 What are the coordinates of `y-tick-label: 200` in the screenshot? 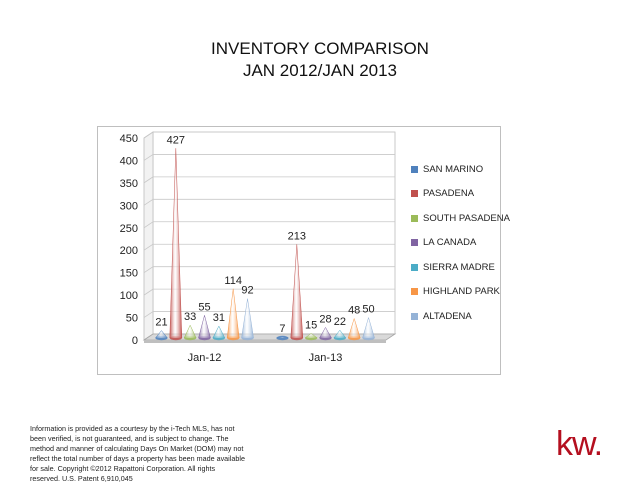 It's located at (129, 251).